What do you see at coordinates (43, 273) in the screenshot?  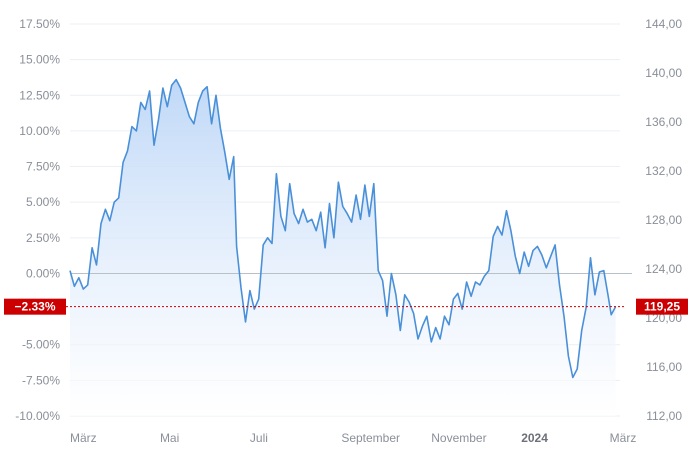 I see `left-tick-label: 0.00%` at bounding box center [43, 273].